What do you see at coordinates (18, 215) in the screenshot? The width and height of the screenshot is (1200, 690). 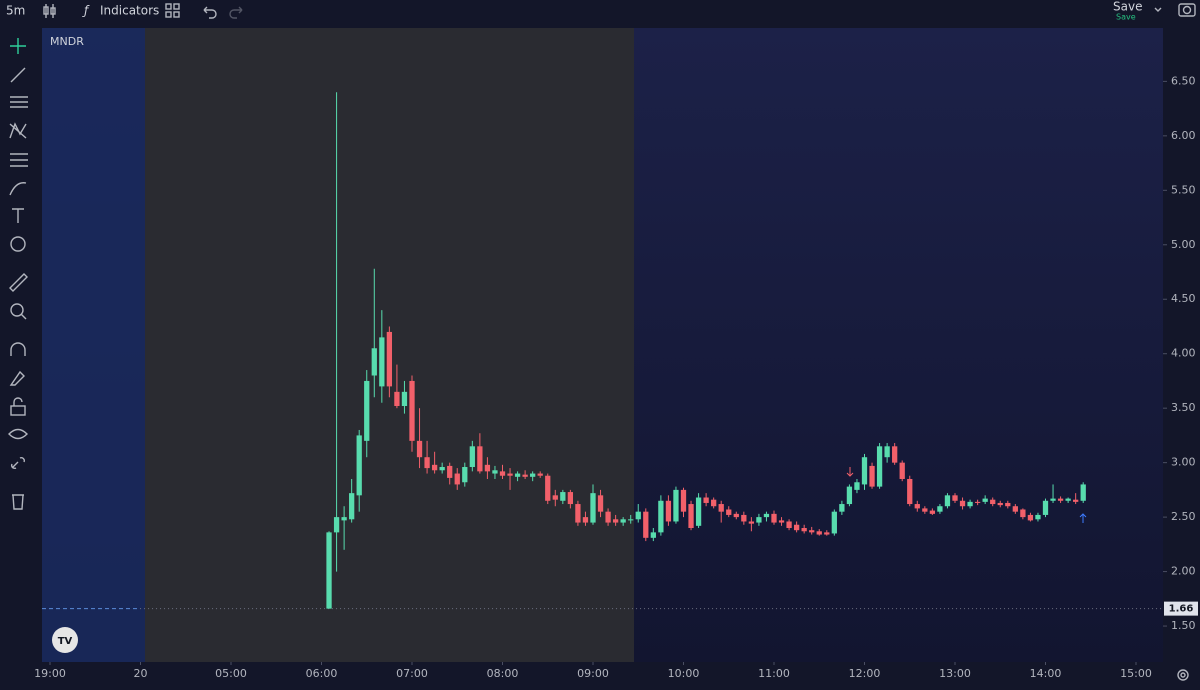 I see `text-tool` at bounding box center [18, 215].